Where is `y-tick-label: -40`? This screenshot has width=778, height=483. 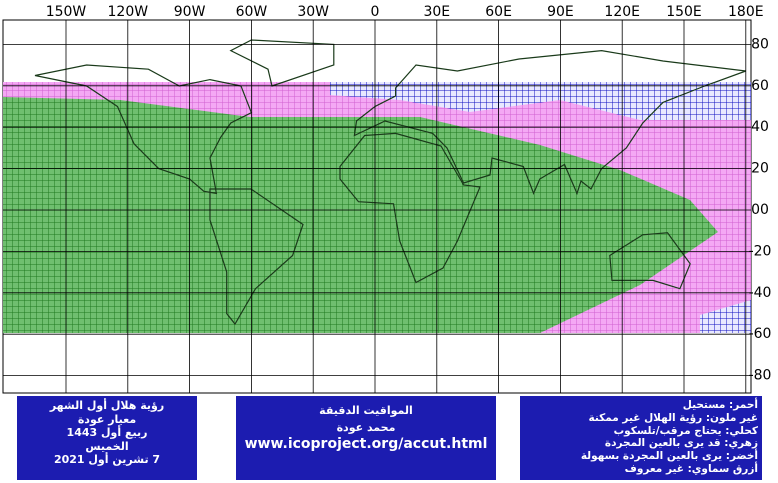 y-tick-label: -40 is located at coordinates (760, 293).